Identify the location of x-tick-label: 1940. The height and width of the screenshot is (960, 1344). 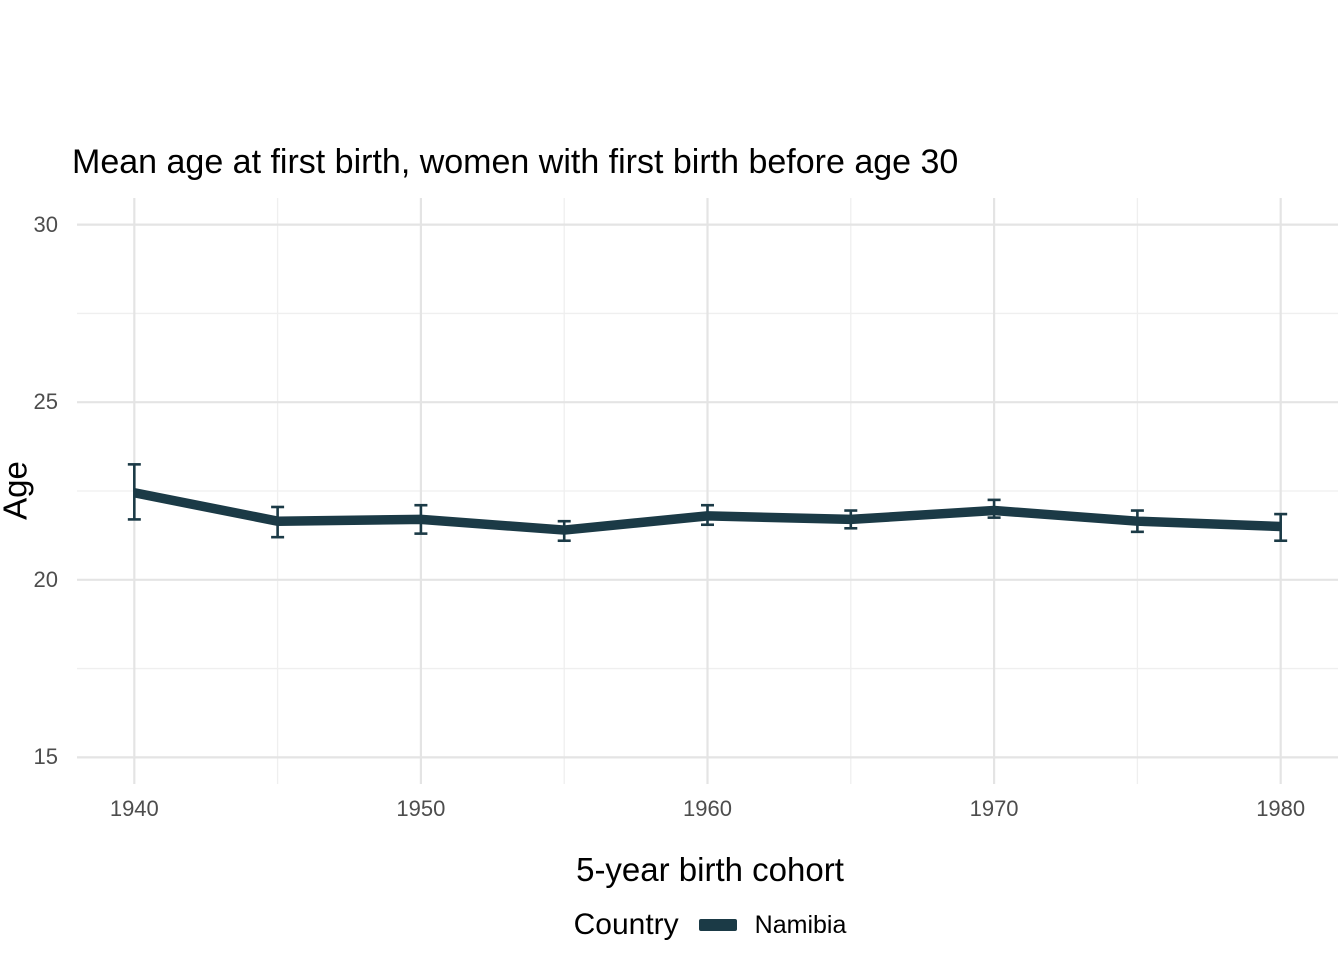
(134, 808).